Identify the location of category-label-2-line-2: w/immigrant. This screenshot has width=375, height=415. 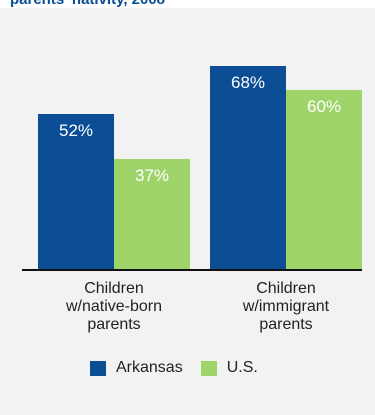
(286, 306).